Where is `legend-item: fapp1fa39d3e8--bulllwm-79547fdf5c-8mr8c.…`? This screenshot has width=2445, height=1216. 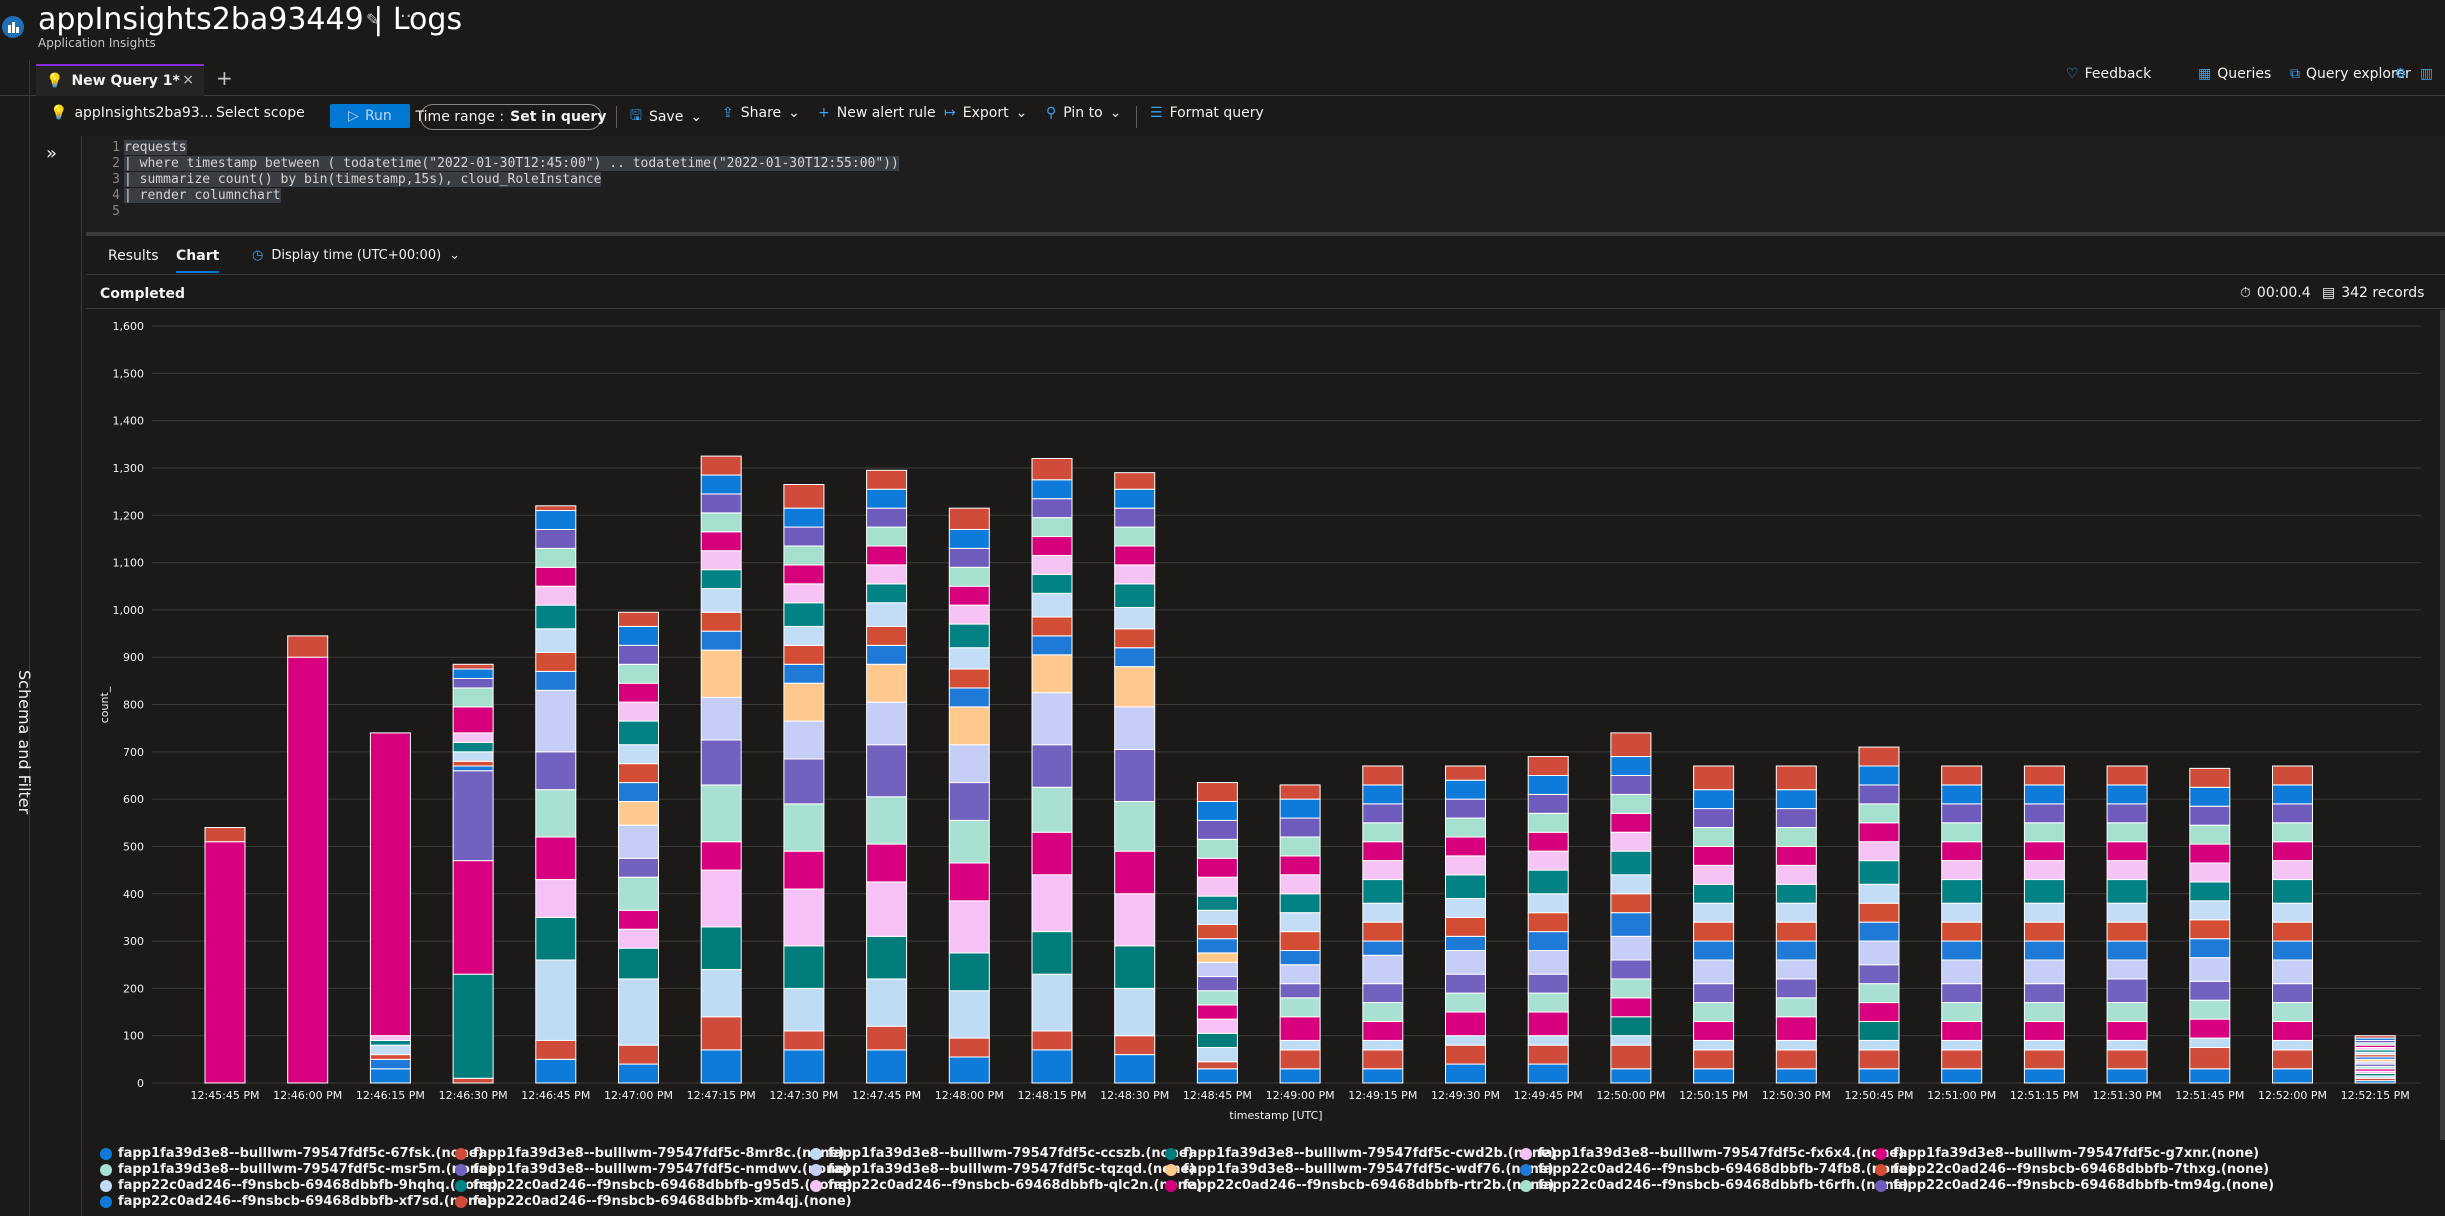
legend-item: fapp1fa39d3e8--bulllwm-79547fdf5c-8mr8c.… is located at coordinates (649, 1153).